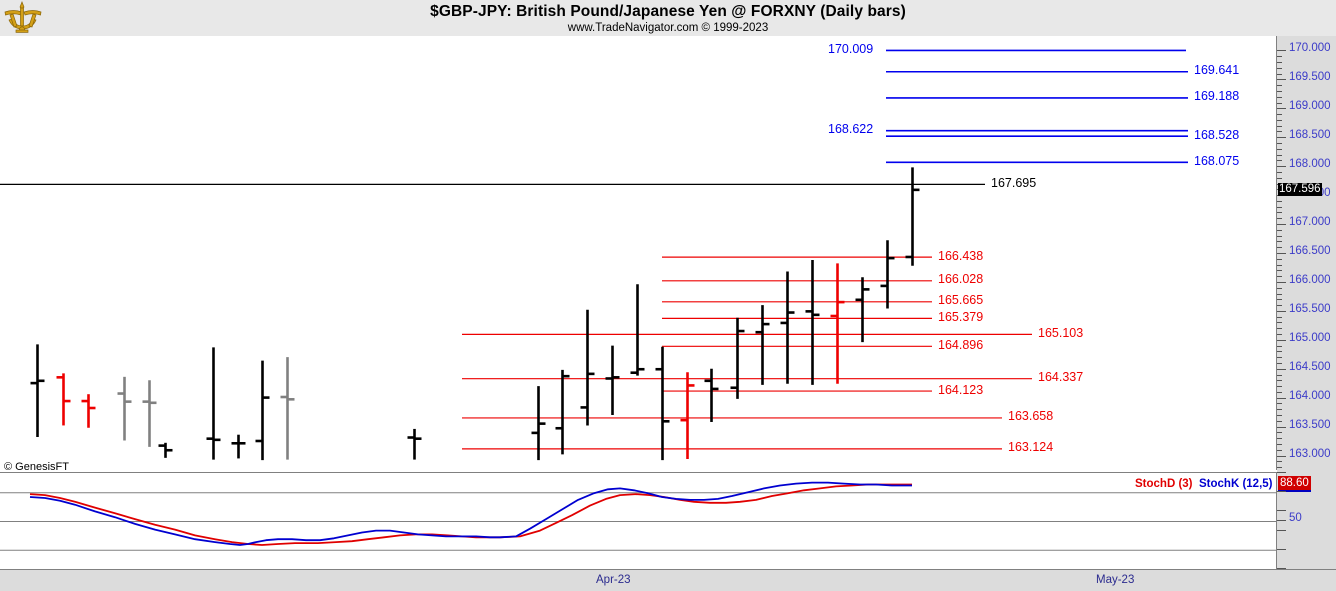 The height and width of the screenshot is (591, 1336). Describe the element at coordinates (1217, 70) in the screenshot. I see `level-label: 169.641` at that location.